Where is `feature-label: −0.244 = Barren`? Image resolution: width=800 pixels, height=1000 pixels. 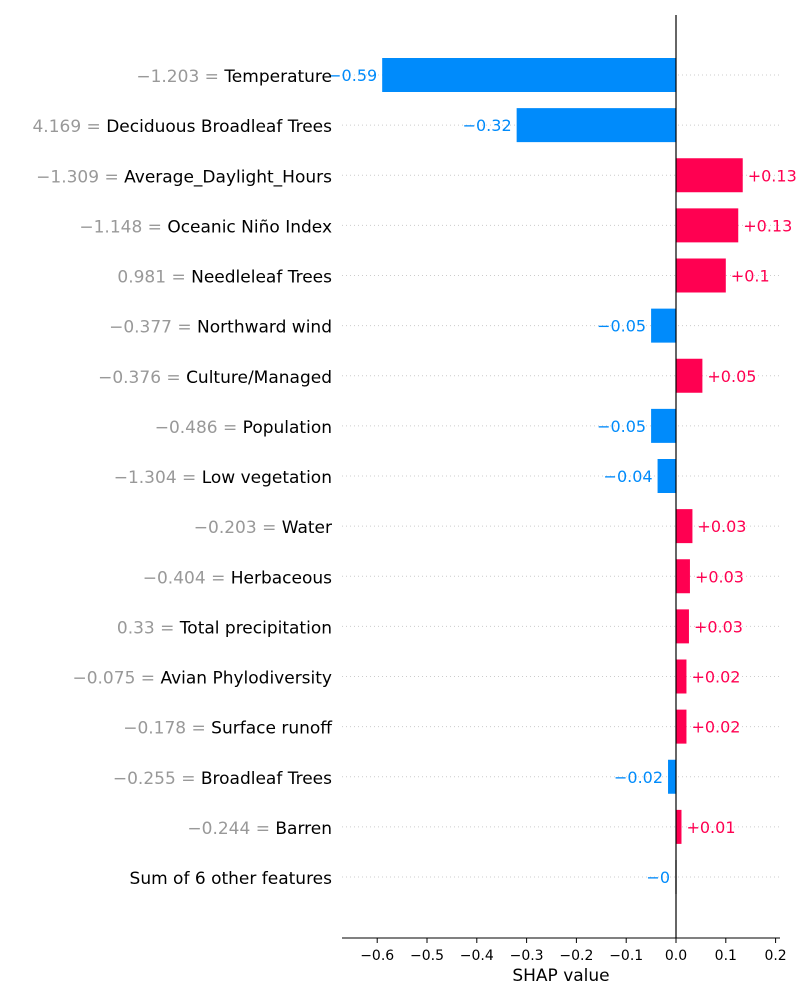
feature-label: −0.244 = Barren is located at coordinates (259, 829).